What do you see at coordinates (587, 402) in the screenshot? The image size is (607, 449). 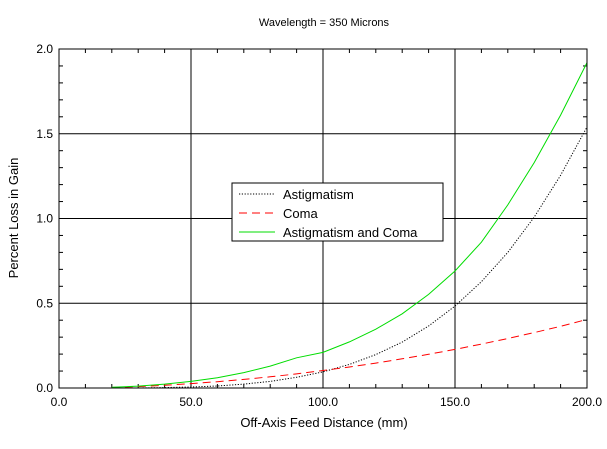 I see `x-tick-label: 200.0` at bounding box center [587, 402].